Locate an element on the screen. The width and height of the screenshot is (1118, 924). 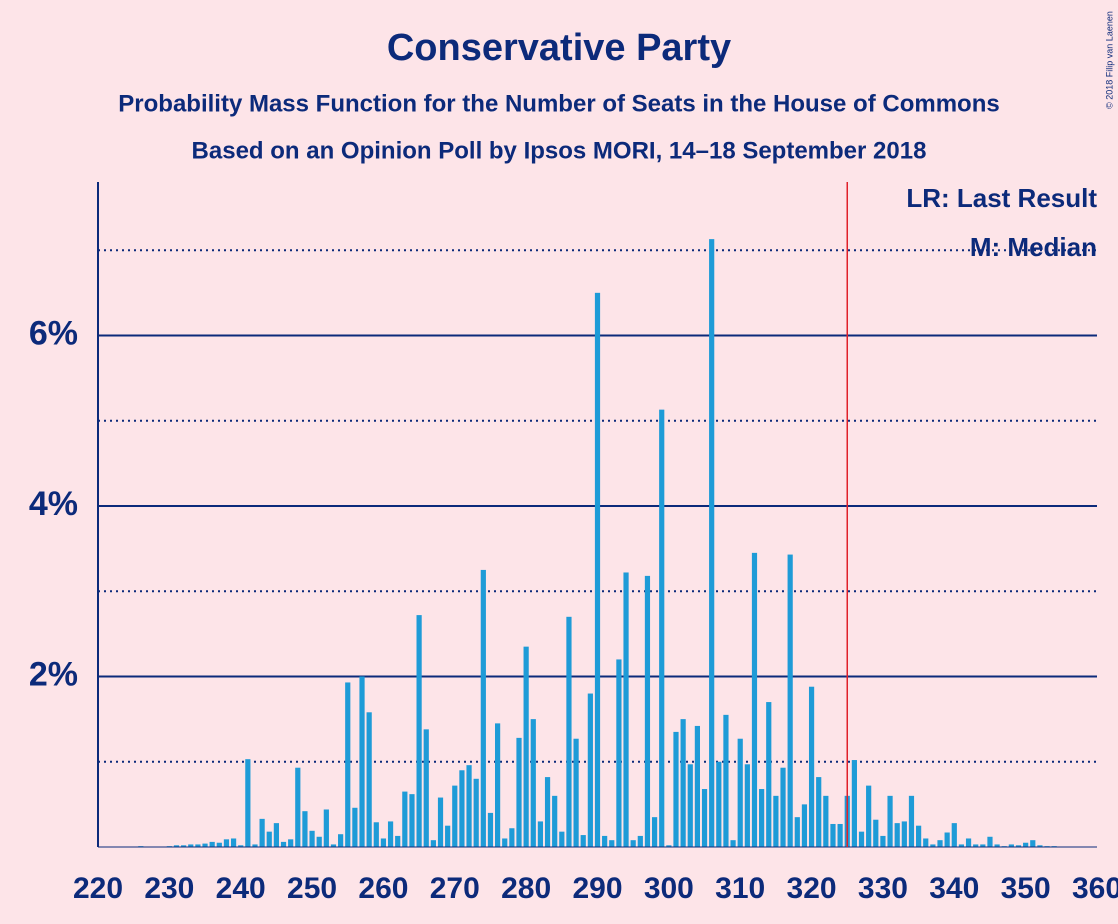
chart-title: Conservative Party is located at coordinates (559, 48).